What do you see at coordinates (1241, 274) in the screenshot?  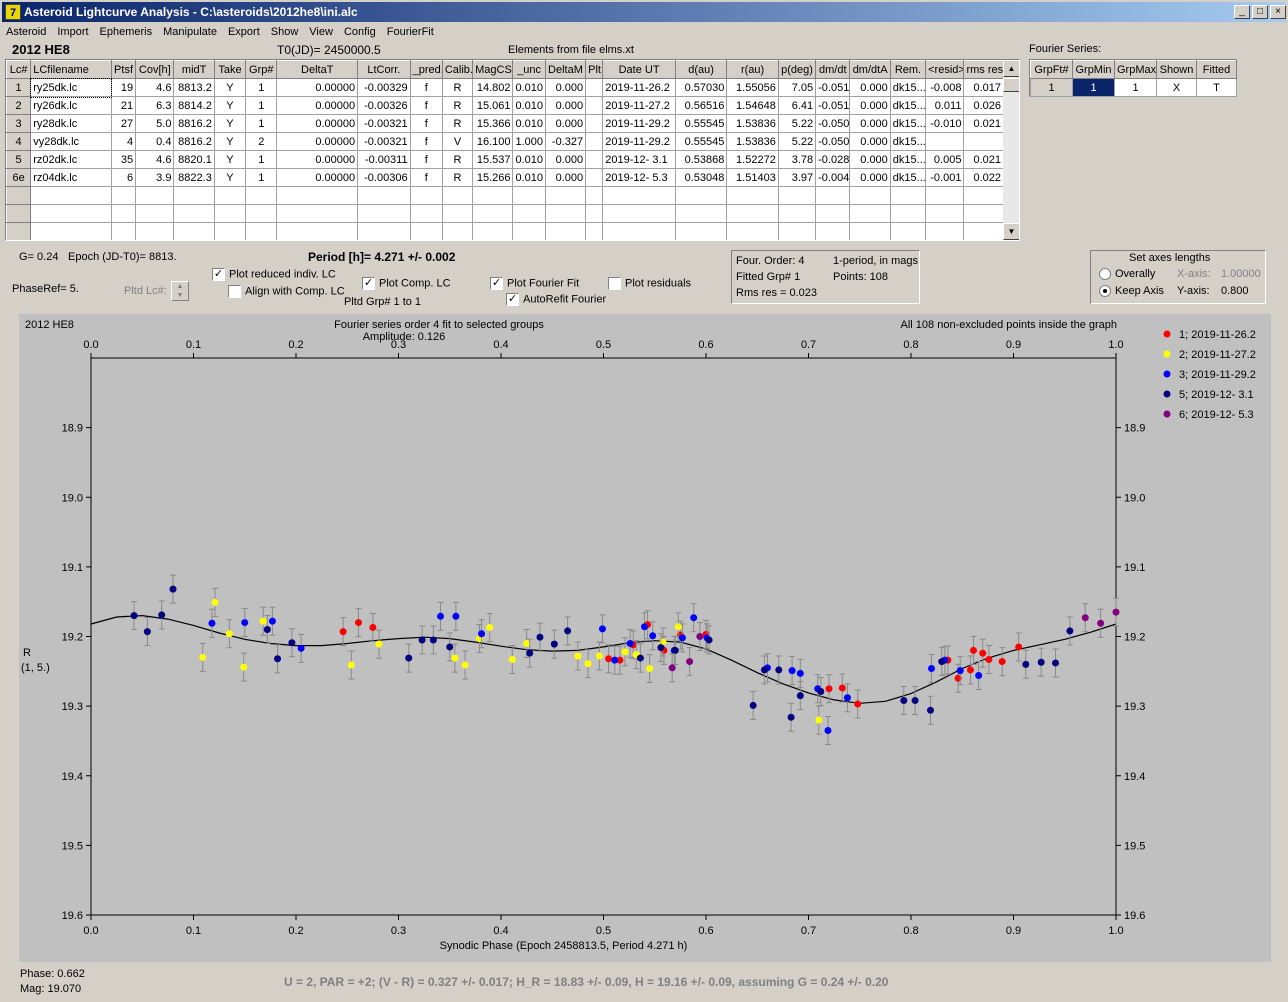 I see `x-axis-value: 1.00000` at bounding box center [1241, 274].